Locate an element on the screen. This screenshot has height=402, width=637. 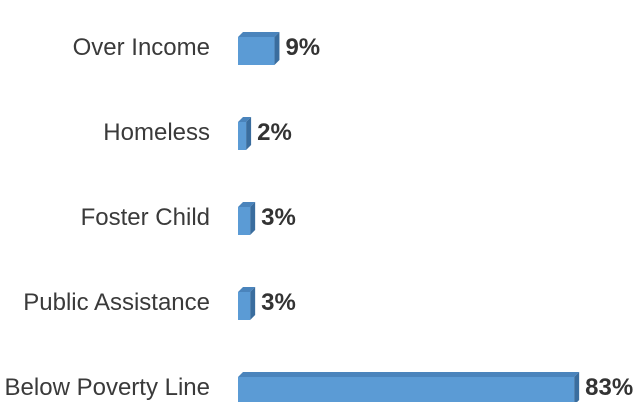
bar-foster-child is located at coordinates (247, 218).